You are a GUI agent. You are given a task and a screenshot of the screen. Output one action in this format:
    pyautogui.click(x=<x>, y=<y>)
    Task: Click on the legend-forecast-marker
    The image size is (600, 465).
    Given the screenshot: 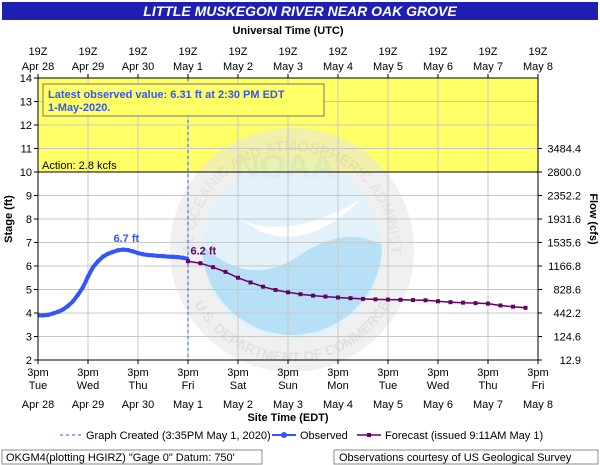 What is the action you would take?
    pyautogui.click(x=369, y=435)
    